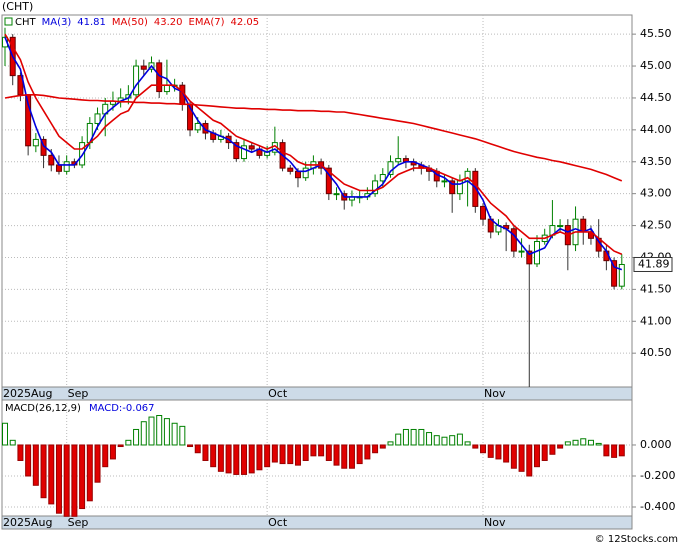  What do you see at coordinates (656, 444) in the screenshot?
I see `y-tick-label: 0.000` at bounding box center [656, 444].